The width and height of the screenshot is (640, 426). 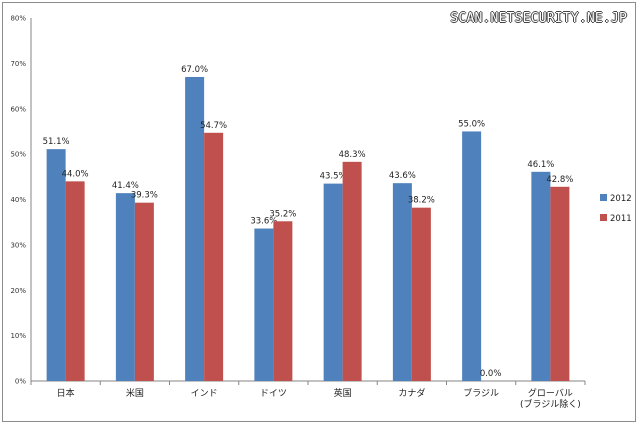 What do you see at coordinates (550, 393) in the screenshot?
I see `category-label: グローバル` at bounding box center [550, 393].